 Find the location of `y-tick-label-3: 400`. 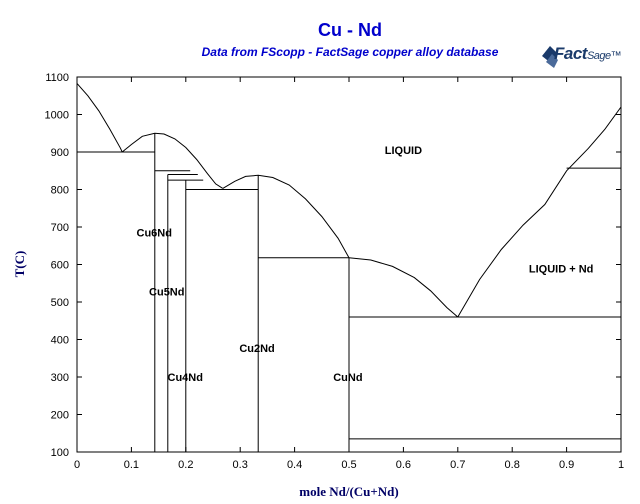

y-tick-label-3: 400 is located at coordinates (60, 341).